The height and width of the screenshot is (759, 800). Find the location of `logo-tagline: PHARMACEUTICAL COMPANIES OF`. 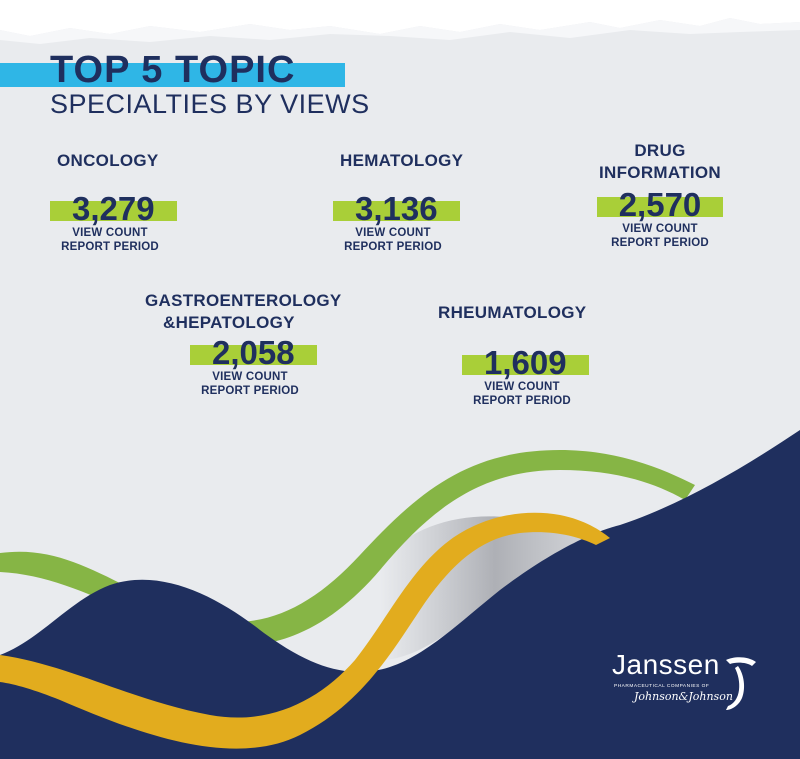

logo-tagline: PHARMACEUTICAL COMPANIES OF is located at coordinates (662, 686).